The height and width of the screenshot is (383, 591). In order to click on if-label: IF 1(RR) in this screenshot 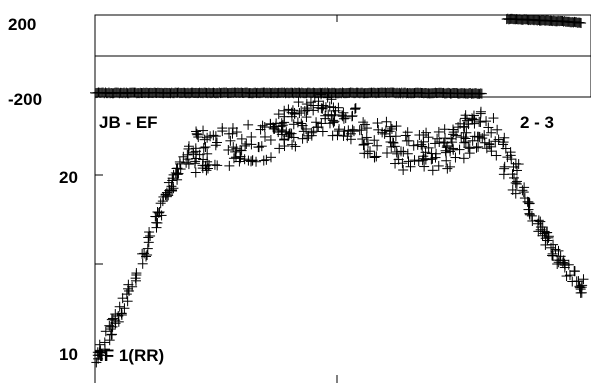, I will do `click(131, 355)`.